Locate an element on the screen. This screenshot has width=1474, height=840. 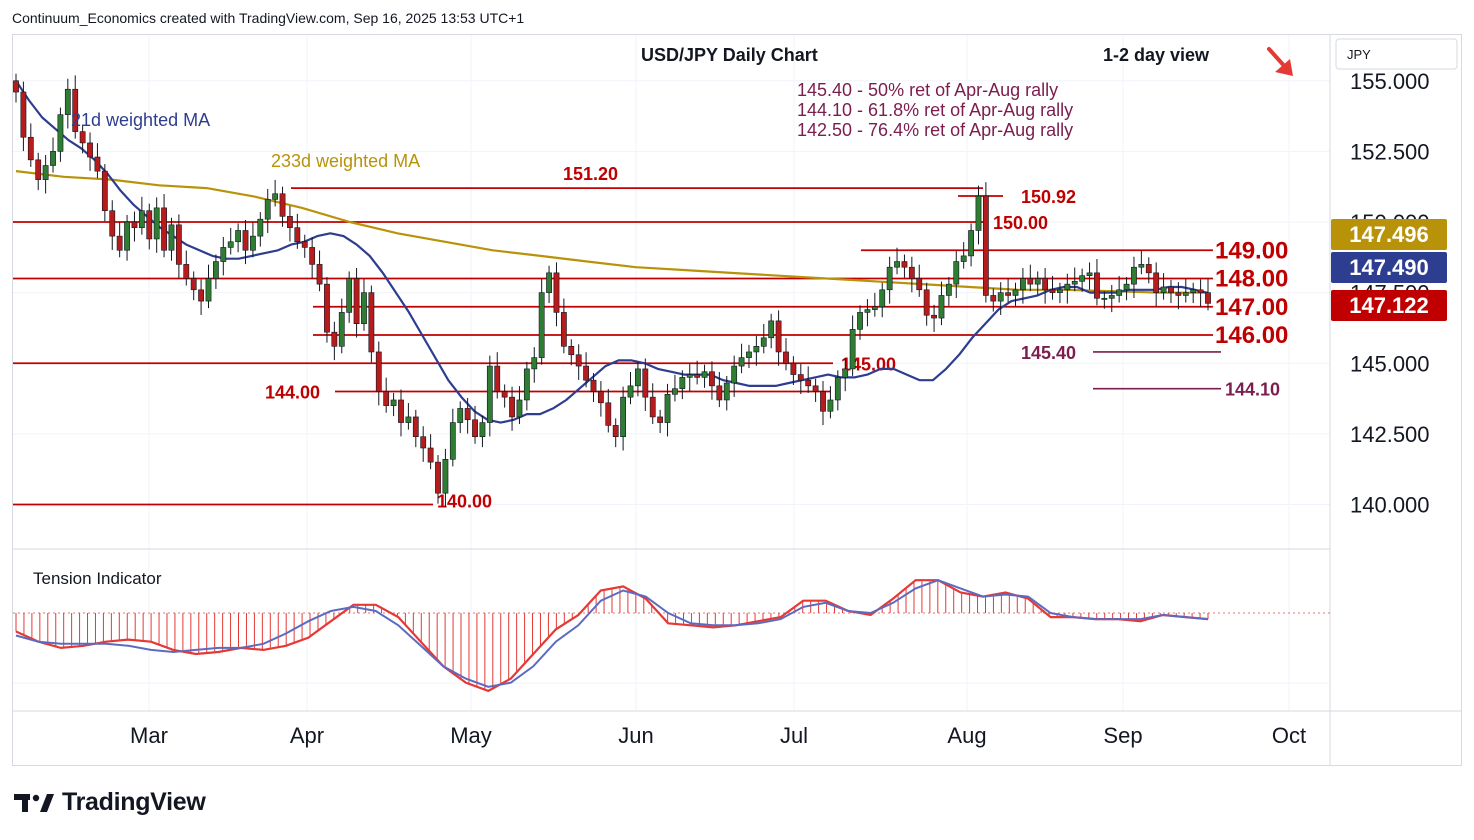
price-tick-label: 142.500 is located at coordinates (1390, 434).